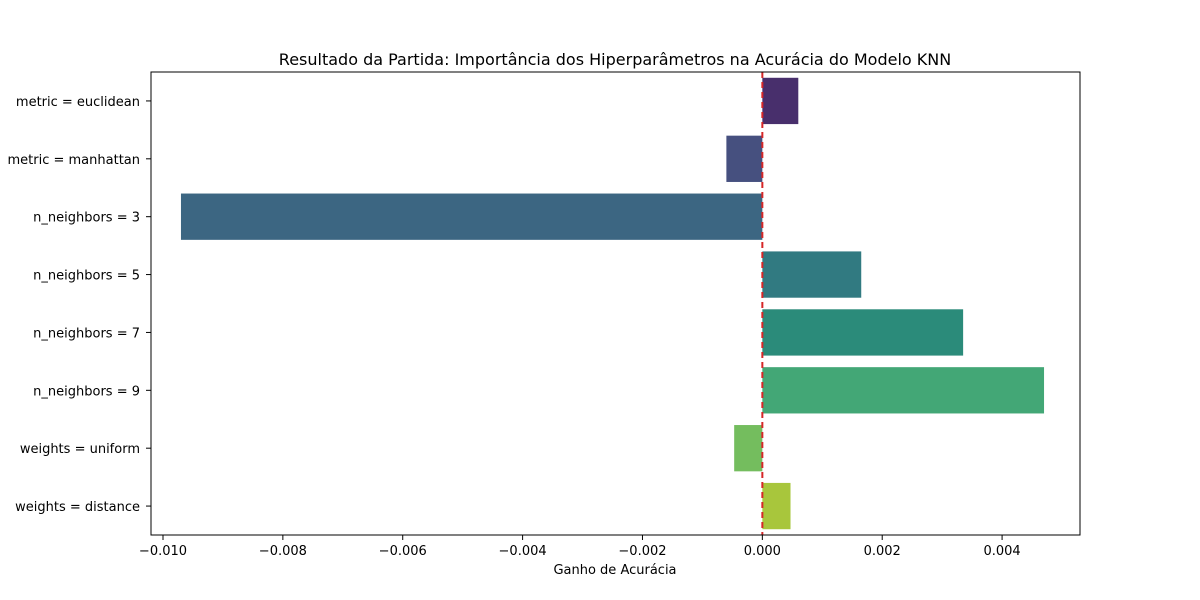 This screenshot has height=600, width=1200. What do you see at coordinates (403, 551) in the screenshot?
I see `x-tick-label: −0.006` at bounding box center [403, 551].